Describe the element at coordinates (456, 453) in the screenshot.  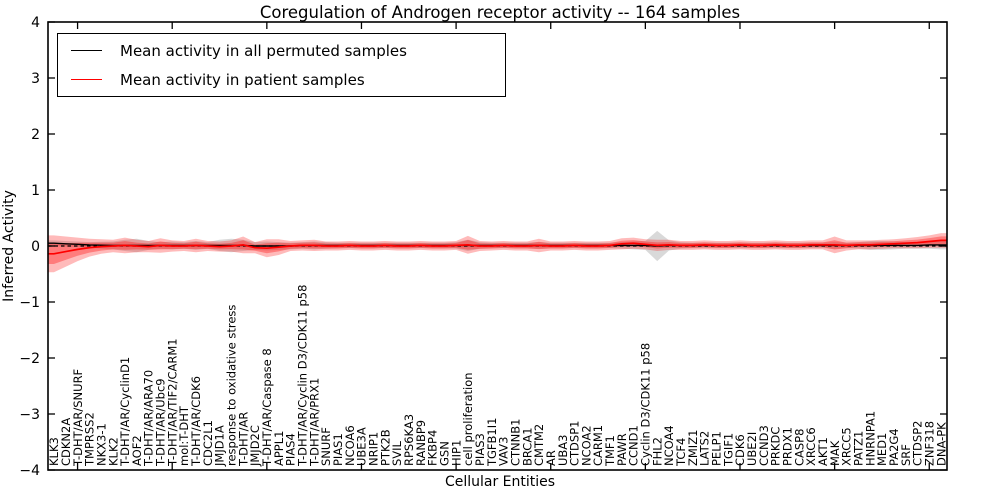
I see `x-category-label: HIP1` at that location.